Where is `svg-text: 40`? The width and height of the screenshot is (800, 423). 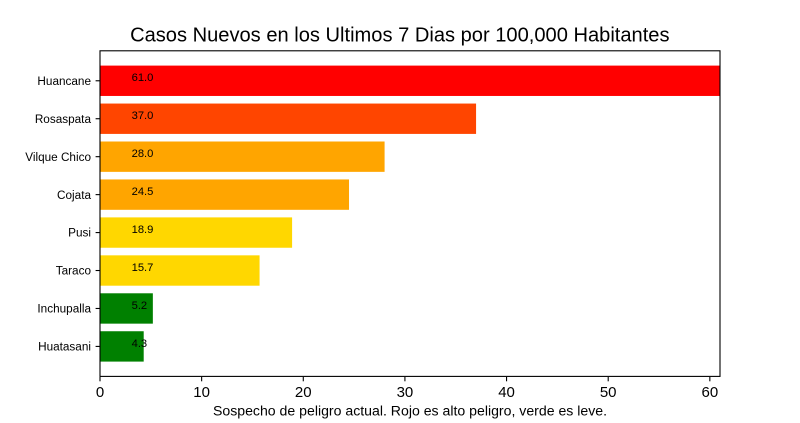
svg-text: 40 is located at coordinates (506, 392).